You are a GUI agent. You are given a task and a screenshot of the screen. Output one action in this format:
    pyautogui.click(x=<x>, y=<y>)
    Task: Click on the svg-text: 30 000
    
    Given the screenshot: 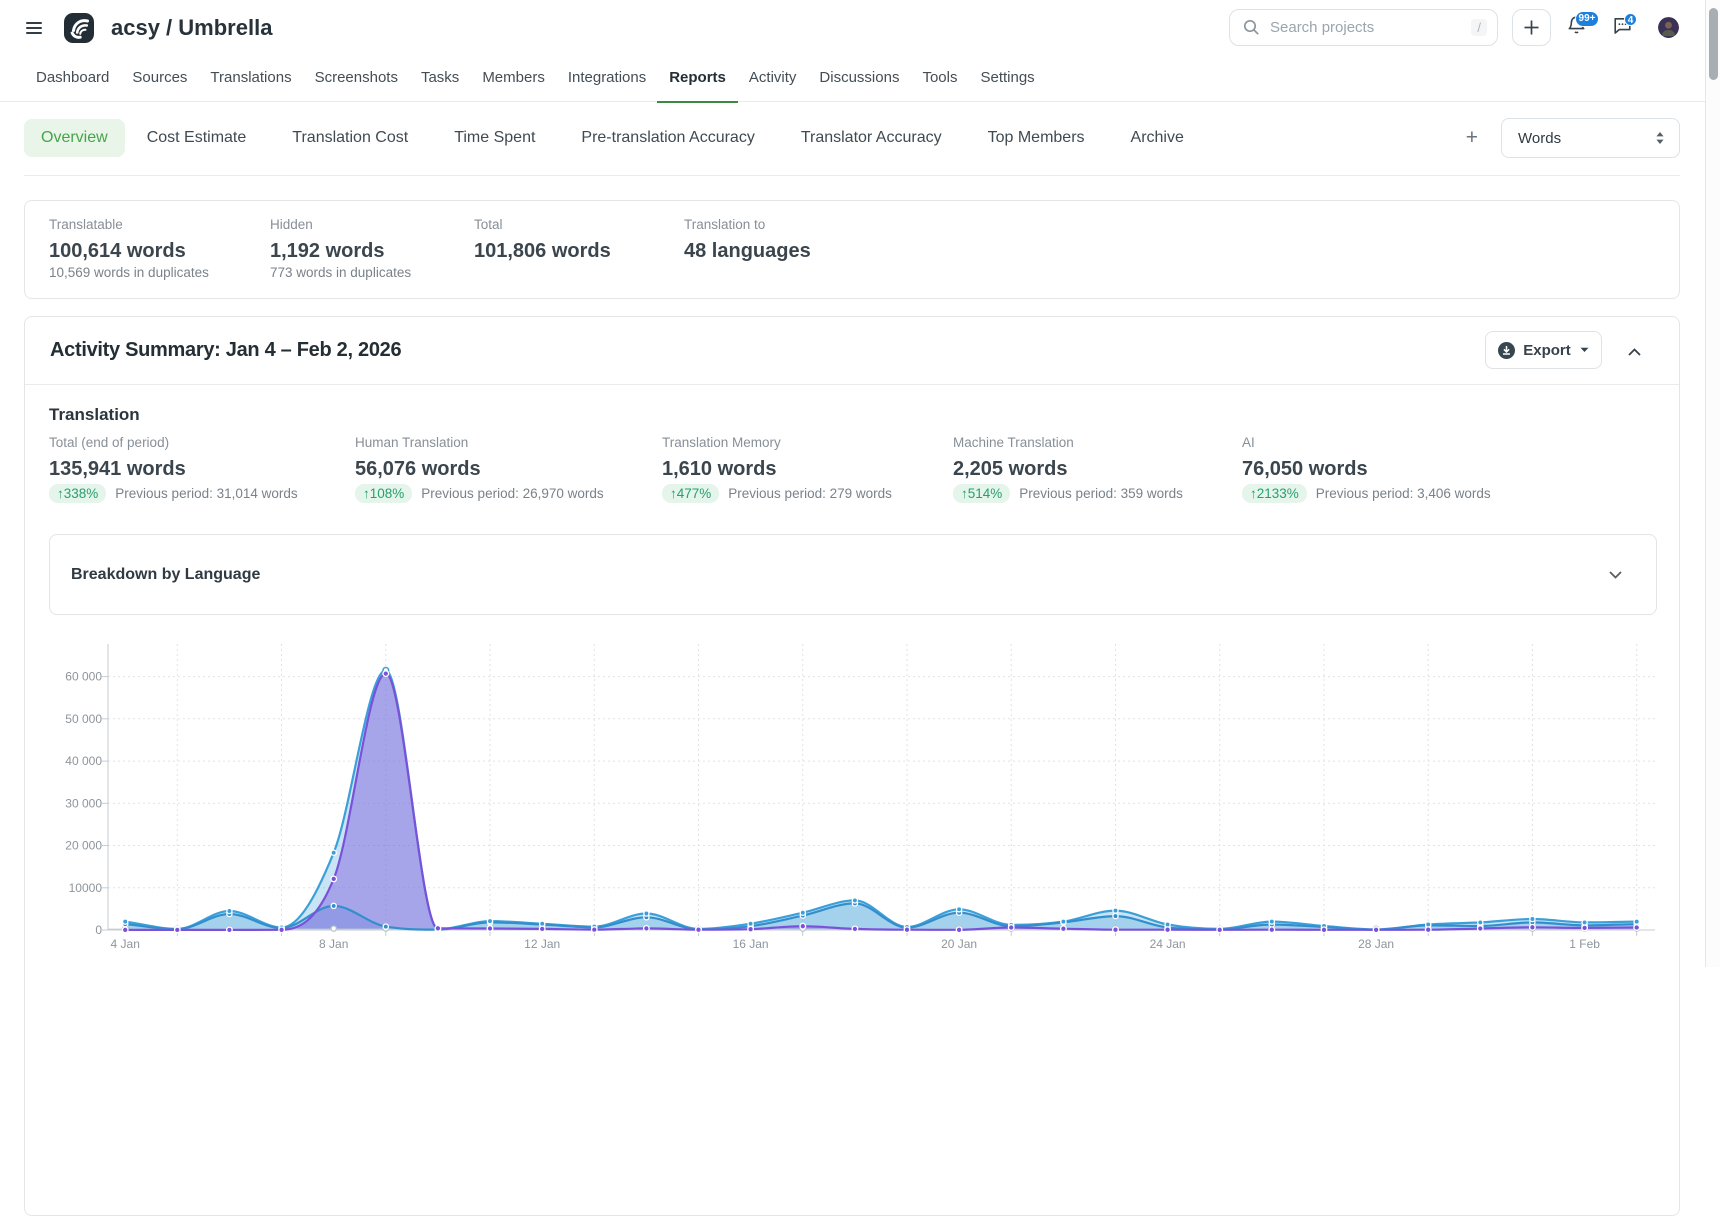 What is the action you would take?
    pyautogui.click(x=83, y=803)
    